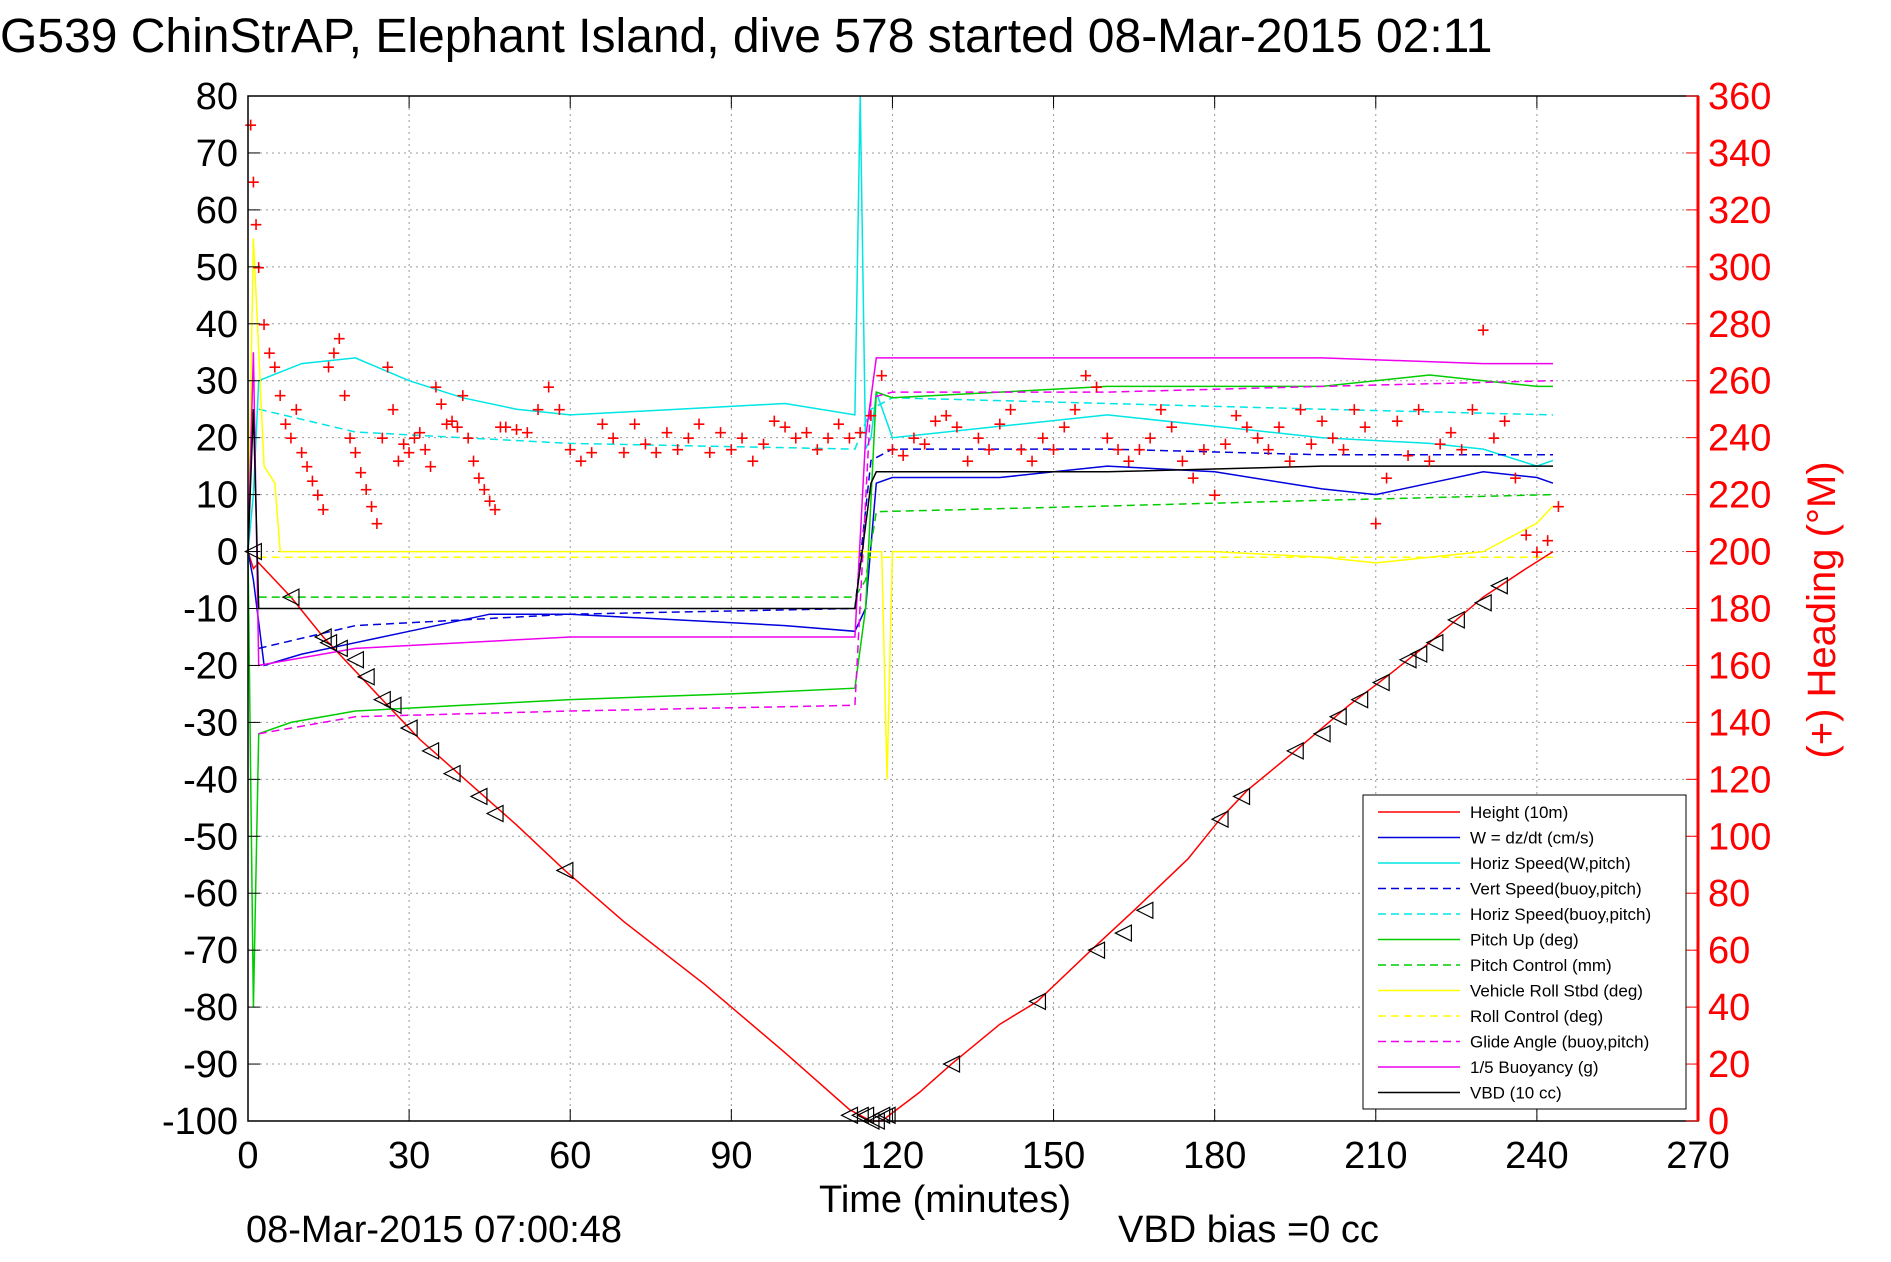 Image resolution: width=1891 pixels, height=1262 pixels. I want to click on y-tick-label: 70, so click(217, 154).